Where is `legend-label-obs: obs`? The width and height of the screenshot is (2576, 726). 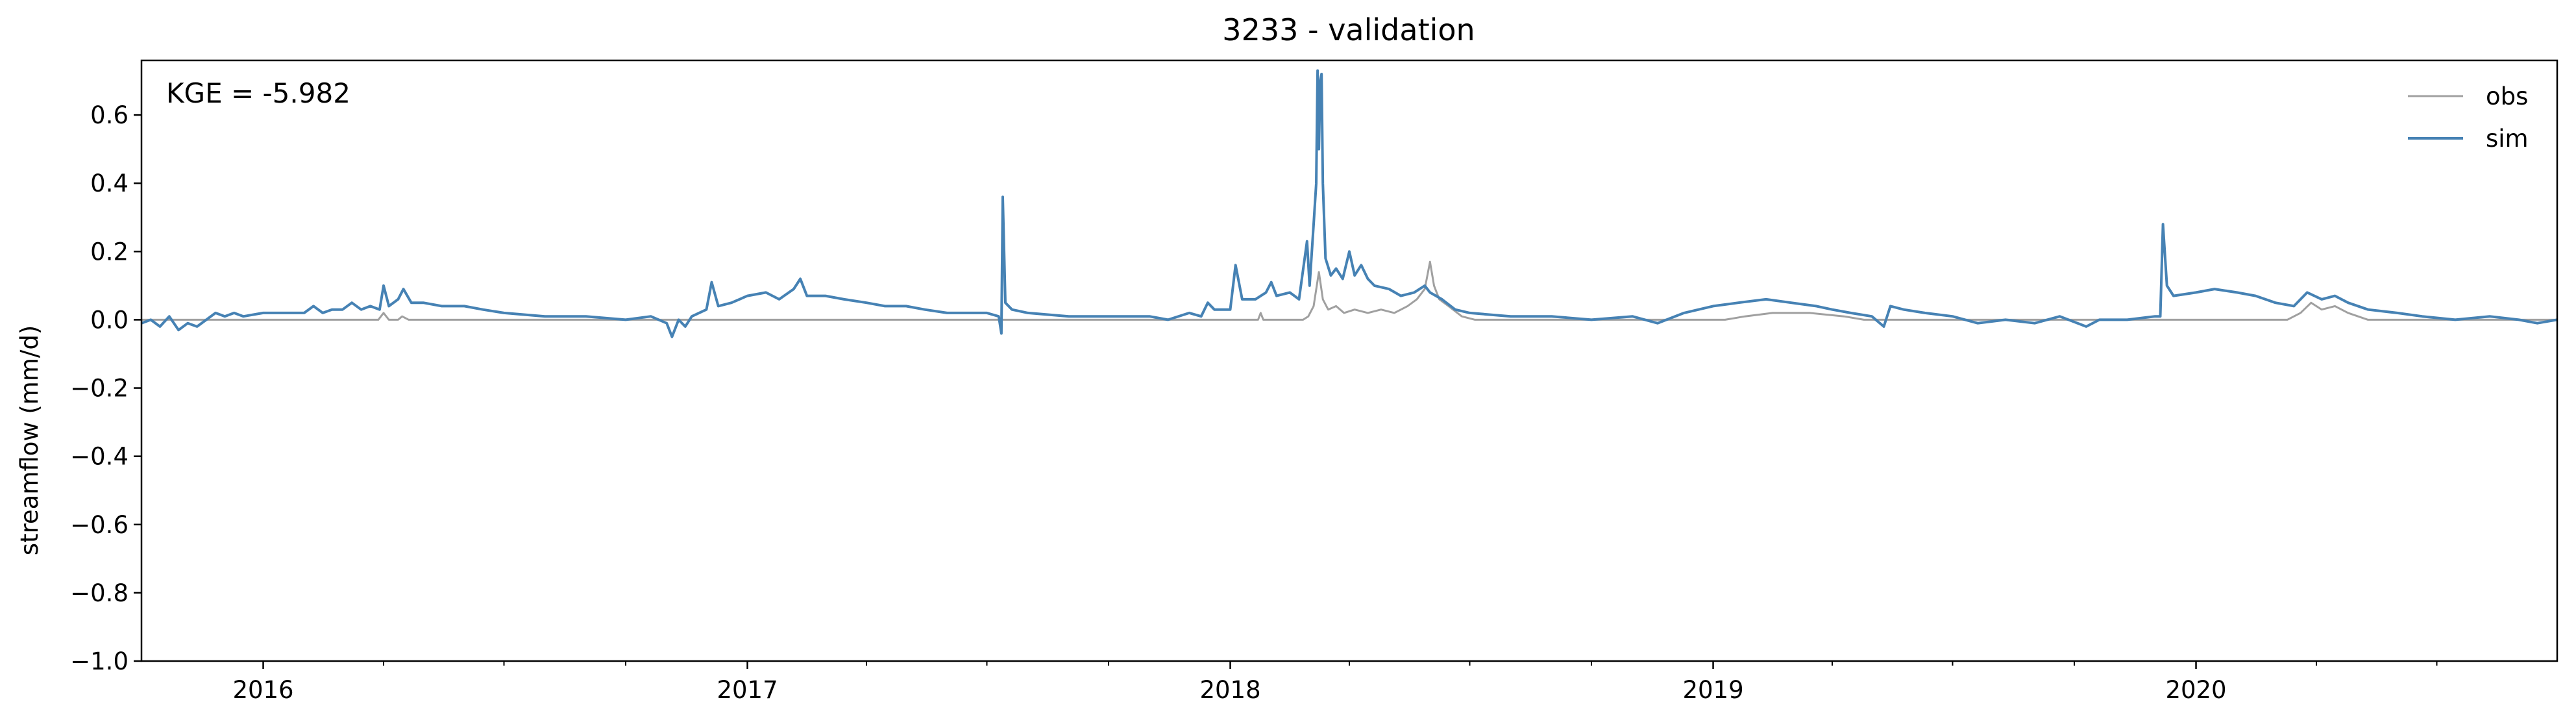 legend-label-obs: obs is located at coordinates (2507, 96).